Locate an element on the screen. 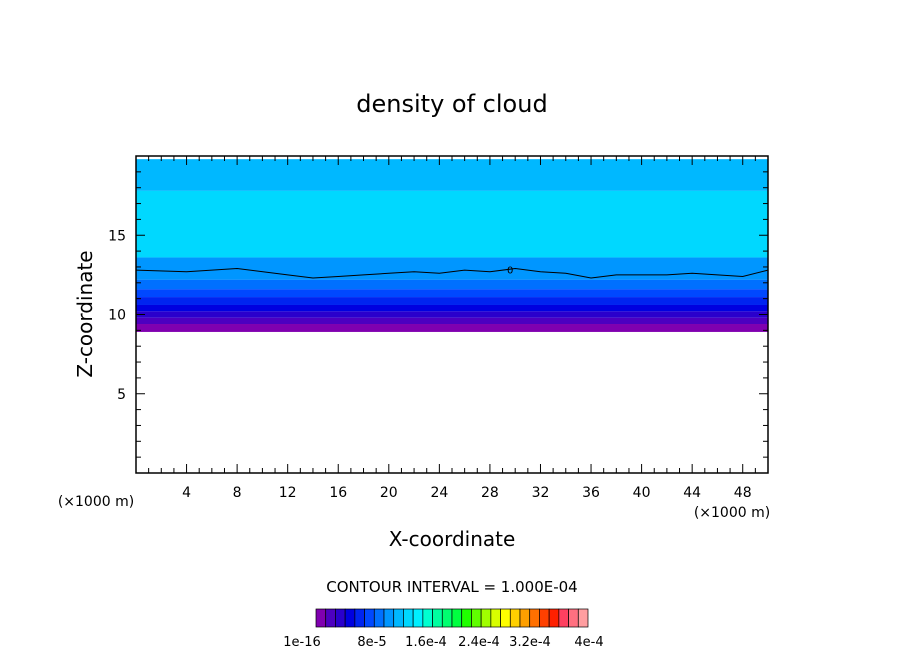 This screenshot has height=654, width=904. x-tick-label: 44 is located at coordinates (692, 493).